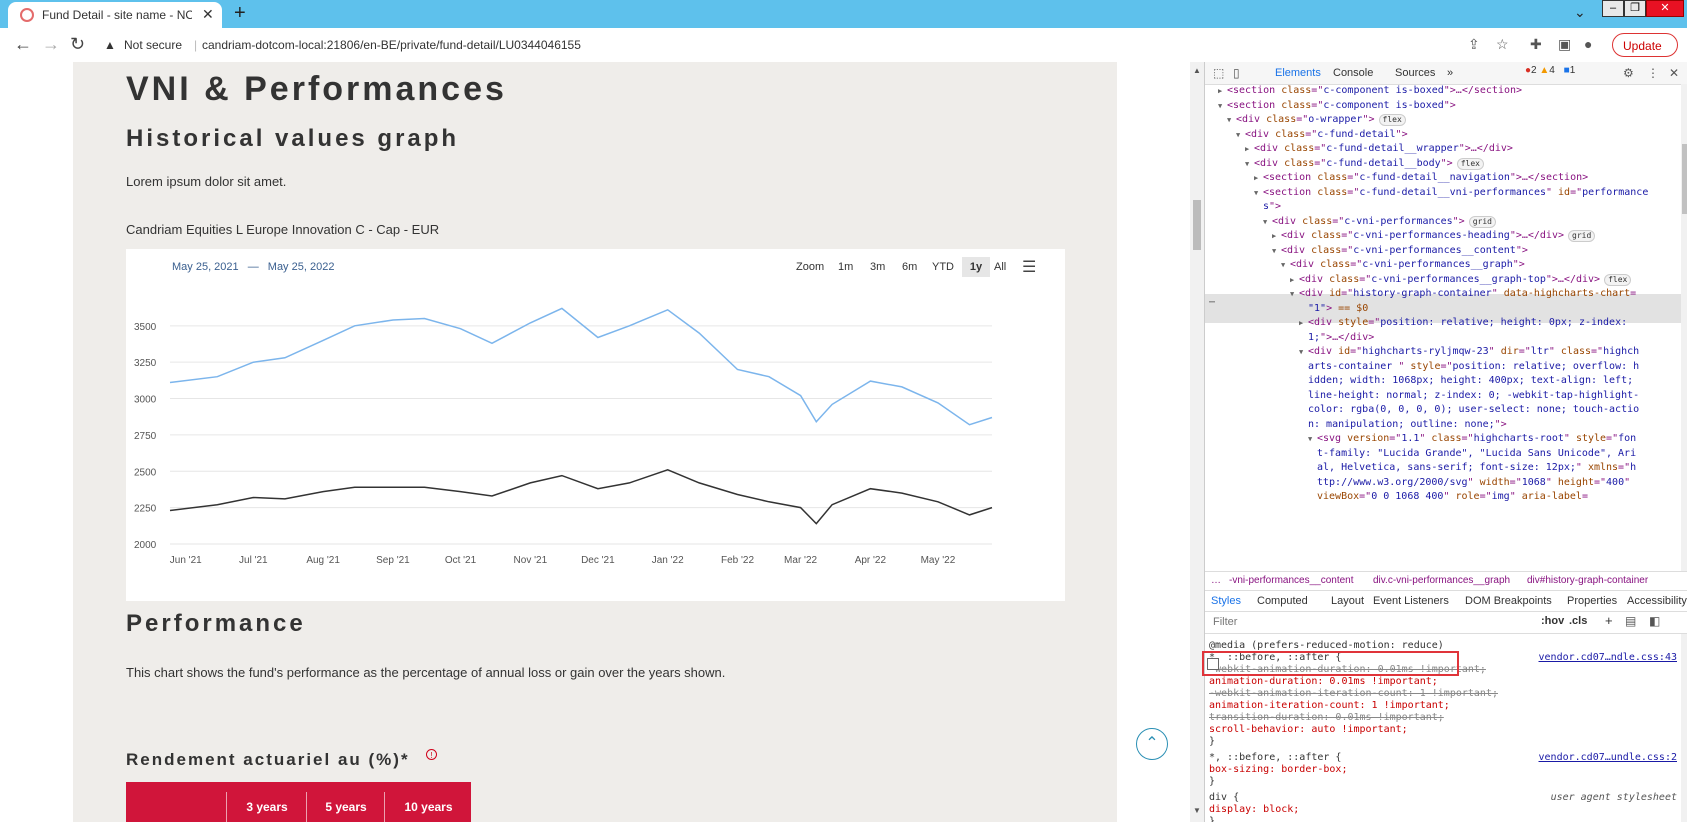  What do you see at coordinates (1298, 73) in the screenshot?
I see `tab-elements: Elements` at bounding box center [1298, 73].